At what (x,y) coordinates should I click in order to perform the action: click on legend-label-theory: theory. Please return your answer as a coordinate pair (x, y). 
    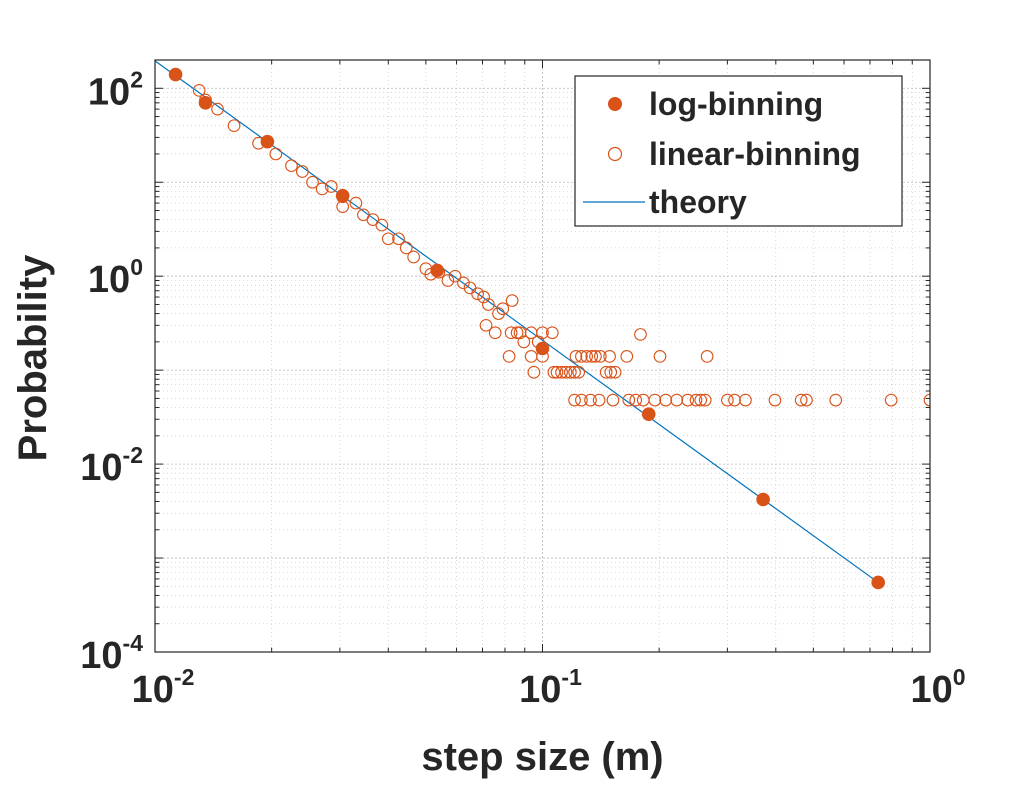
    Looking at the image, I should click on (698, 202).